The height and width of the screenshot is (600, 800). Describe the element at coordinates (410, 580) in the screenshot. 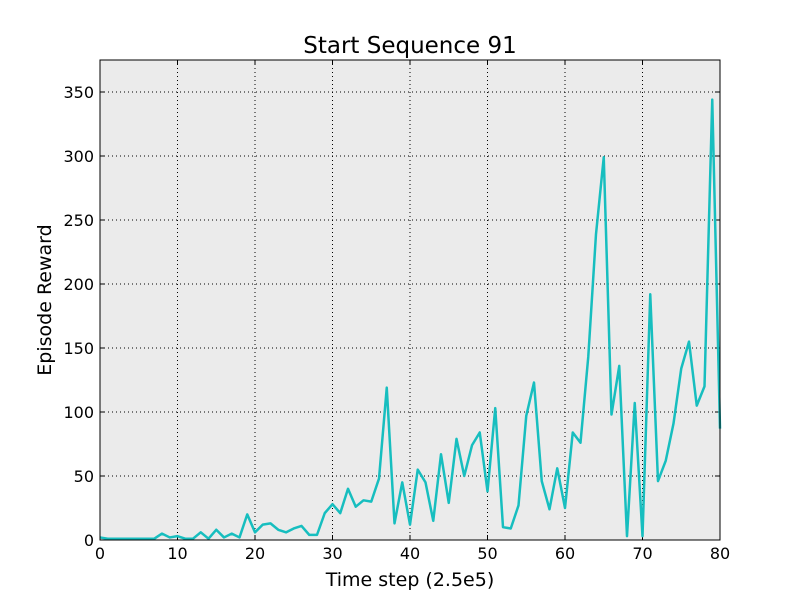

I see `x-axis-label: Time step (2.5e5)` at that location.